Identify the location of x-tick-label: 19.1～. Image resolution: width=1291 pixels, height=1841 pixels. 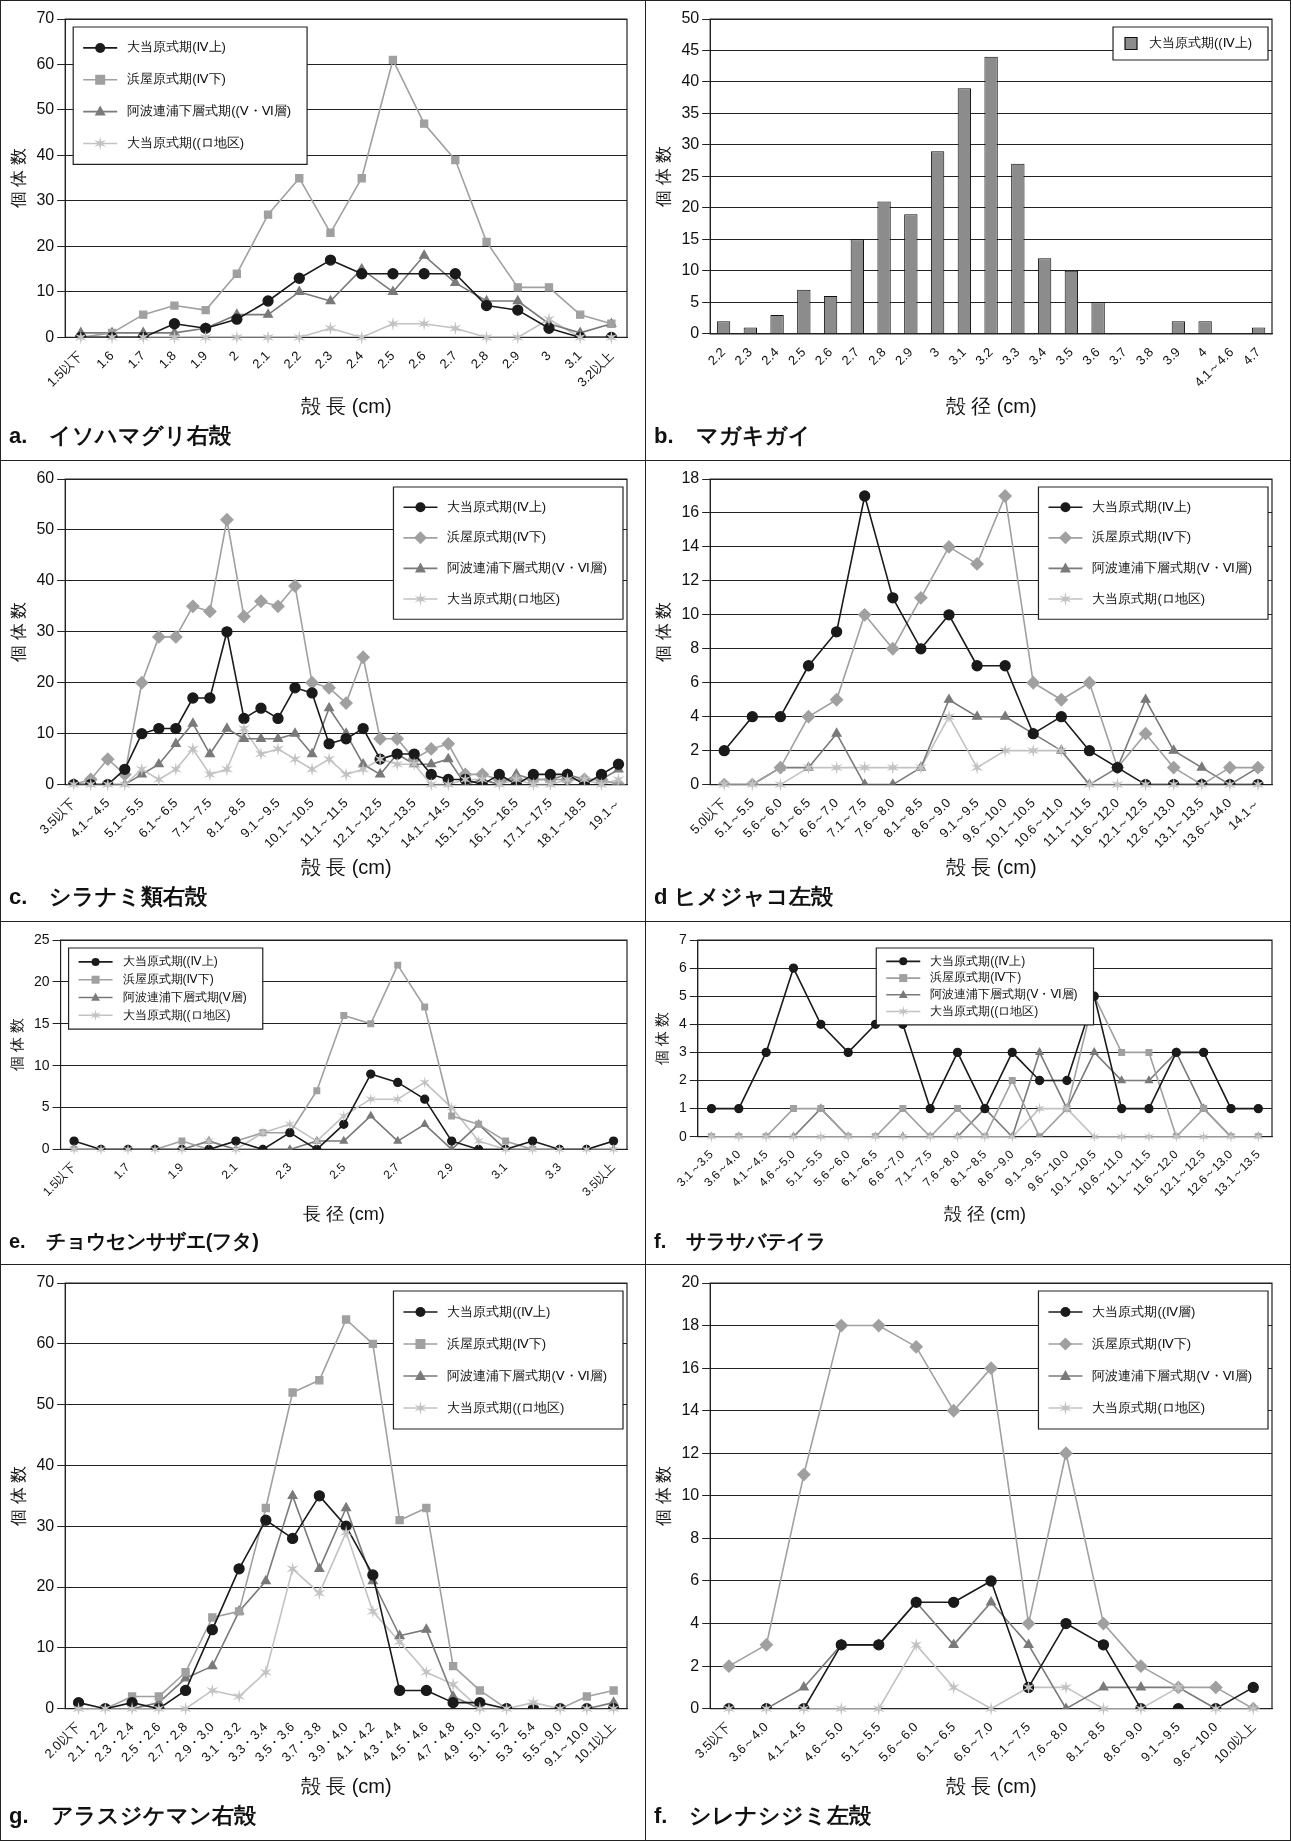
(604, 814).